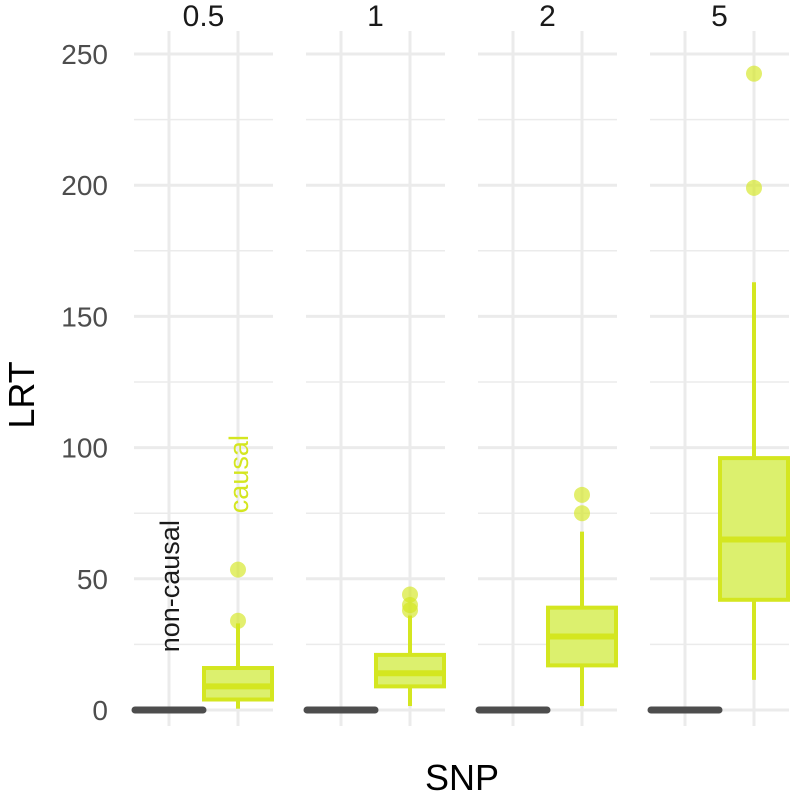  What do you see at coordinates (239, 474) in the screenshot?
I see `annotation-causal: causal` at bounding box center [239, 474].